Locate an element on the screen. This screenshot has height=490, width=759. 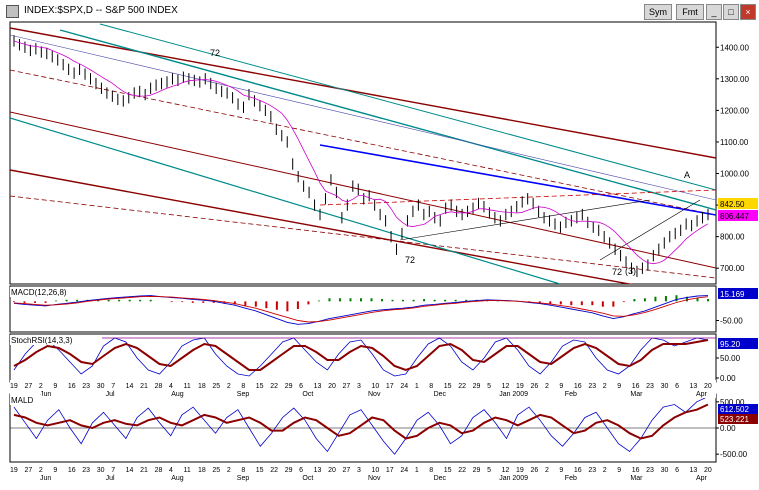
x-month-label: Nov is located at coordinates (374, 478).